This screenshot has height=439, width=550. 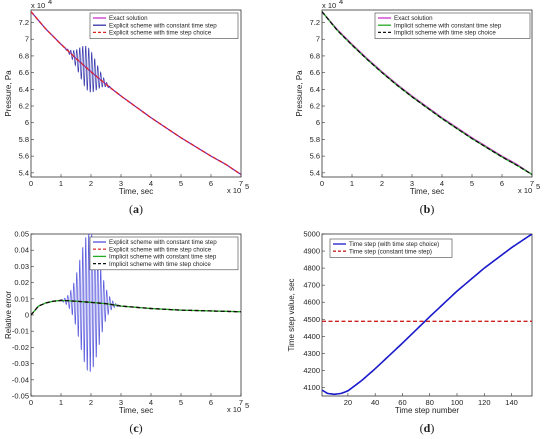 I want to click on y-tick-label: 4600, so click(x=311, y=302).